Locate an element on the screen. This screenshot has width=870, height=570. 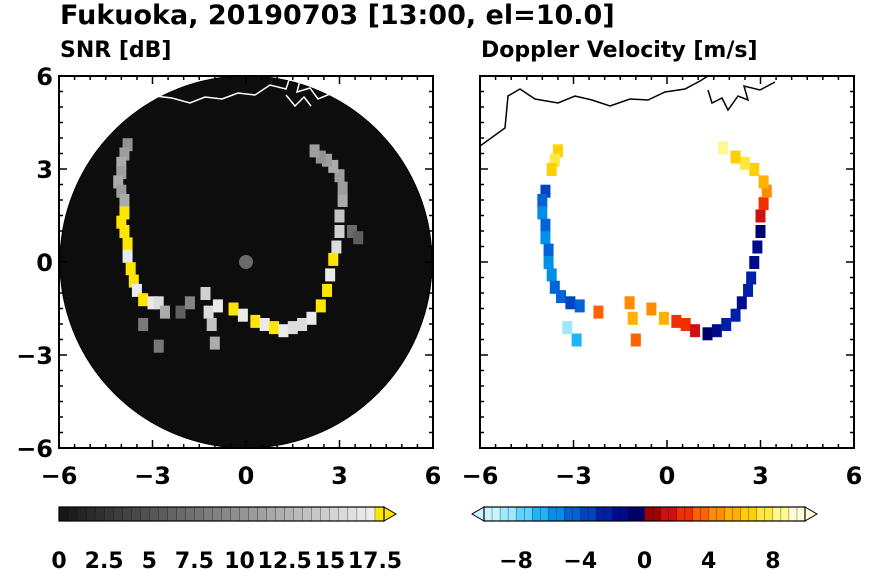
snr-colorbar-extend-max is located at coordinates (390, 514).